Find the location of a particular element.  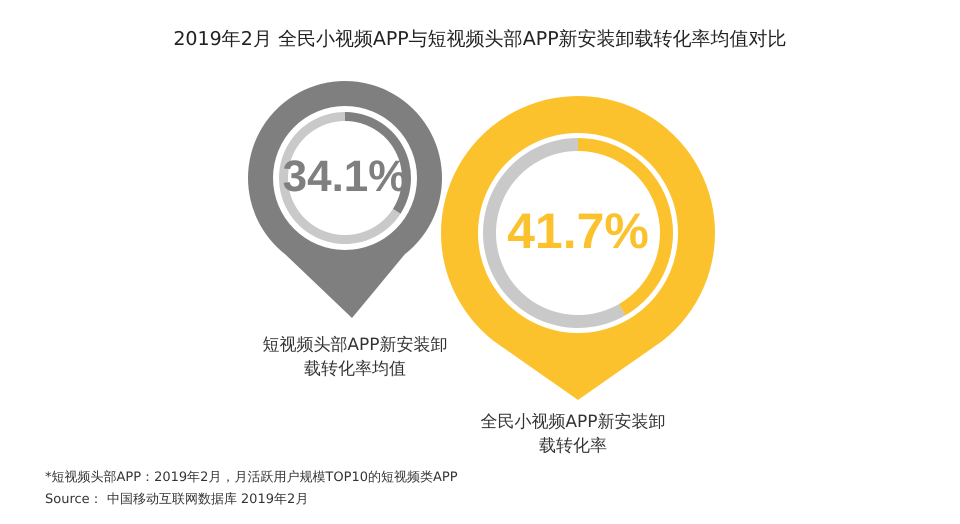

text: 全民小视频APP新安装卸载转化率 is located at coordinates (573, 434).